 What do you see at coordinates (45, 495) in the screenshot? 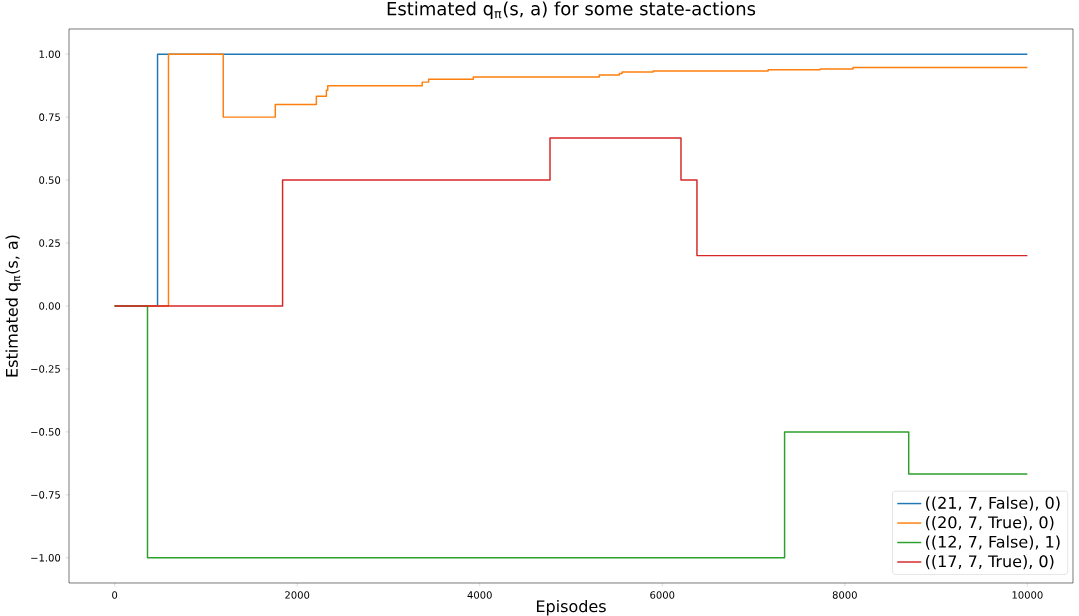
I see `y-tick-label: −0.75` at bounding box center [45, 495].